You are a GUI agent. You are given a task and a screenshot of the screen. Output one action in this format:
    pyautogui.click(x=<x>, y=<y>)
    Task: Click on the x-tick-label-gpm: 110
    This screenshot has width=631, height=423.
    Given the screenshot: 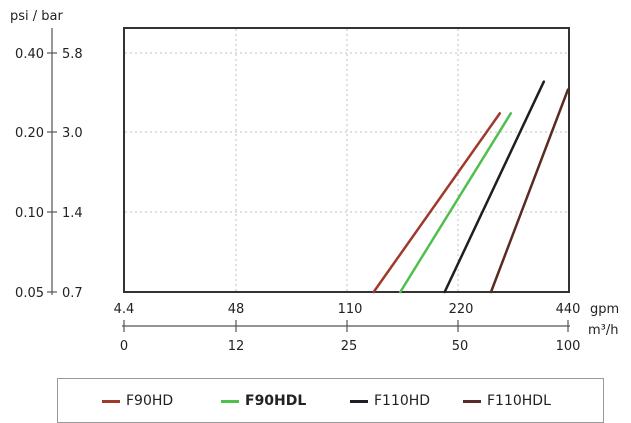 What is the action you would take?
    pyautogui.click(x=350, y=309)
    